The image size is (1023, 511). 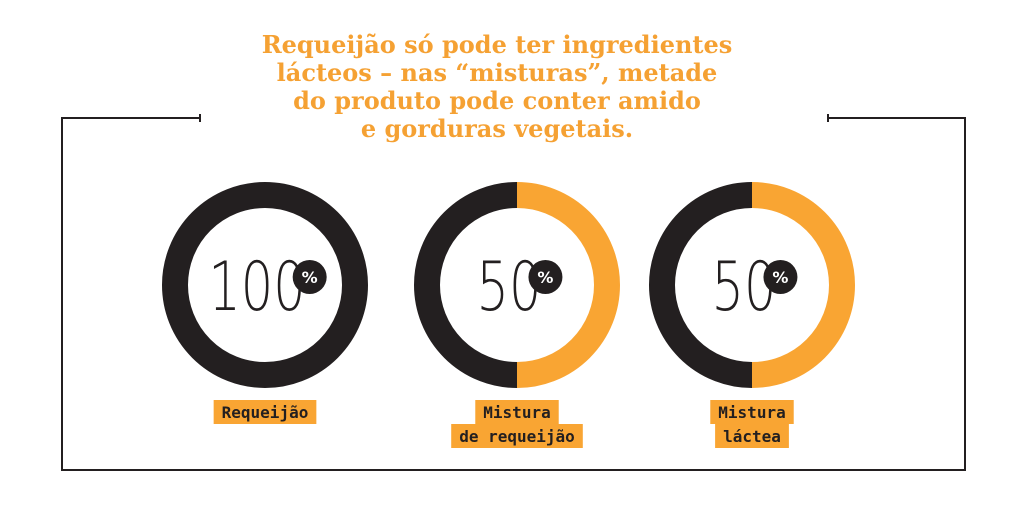 I want to click on category-label: láctea, so click(x=752, y=436).